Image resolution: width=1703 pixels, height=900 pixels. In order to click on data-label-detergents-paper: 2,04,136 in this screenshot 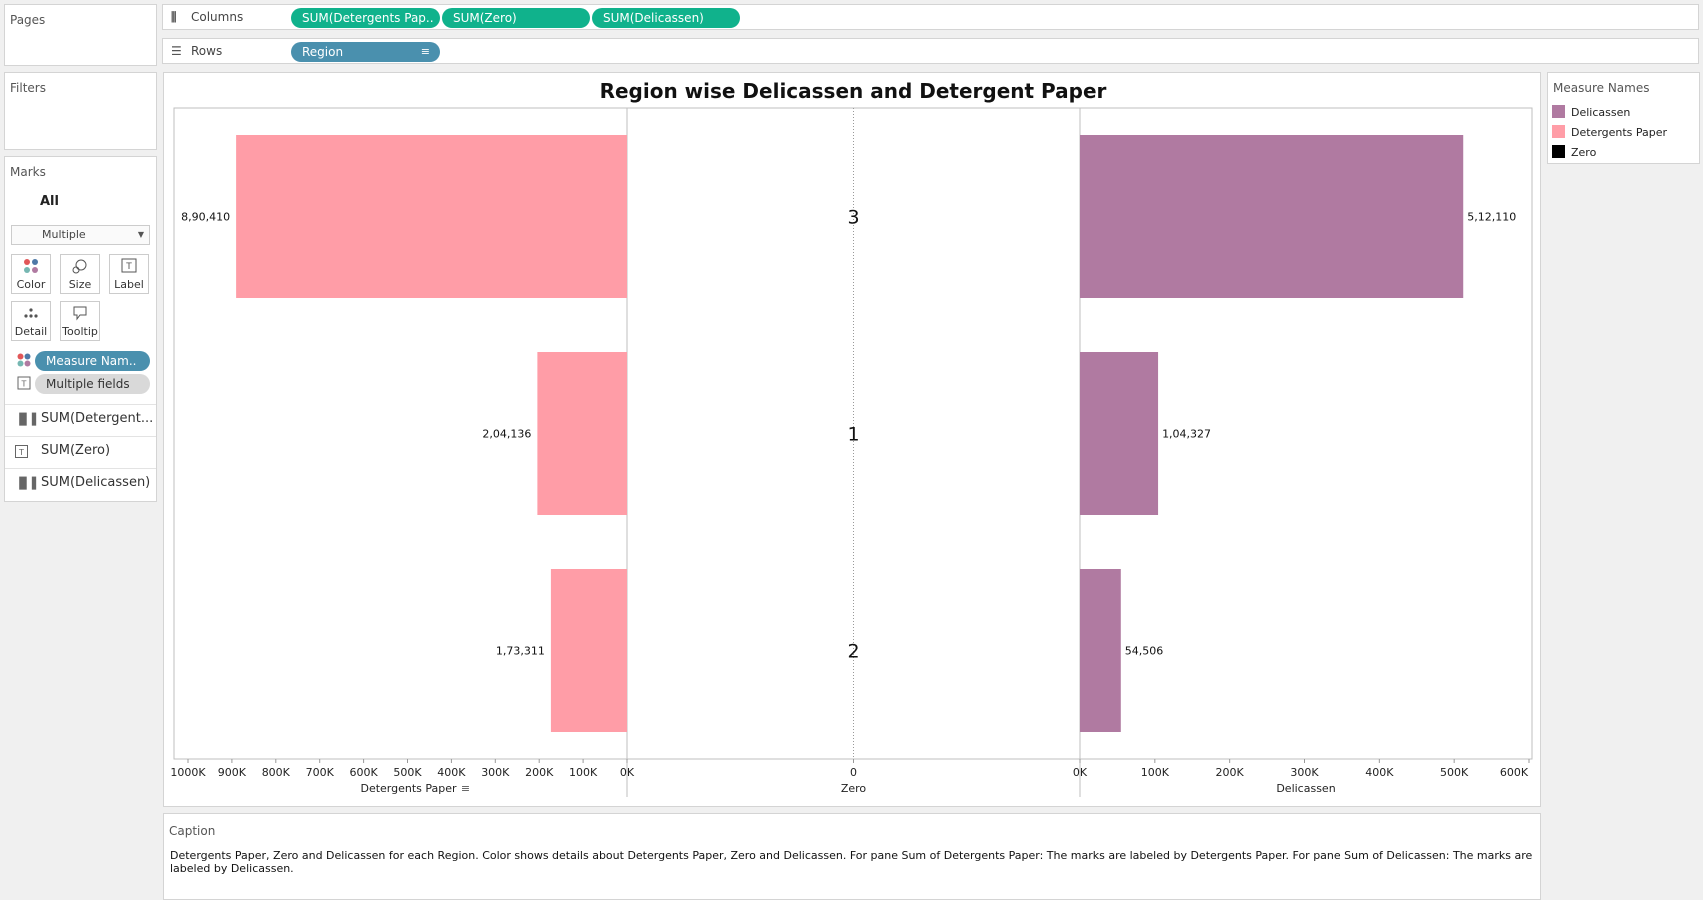, I will do `click(506, 434)`.